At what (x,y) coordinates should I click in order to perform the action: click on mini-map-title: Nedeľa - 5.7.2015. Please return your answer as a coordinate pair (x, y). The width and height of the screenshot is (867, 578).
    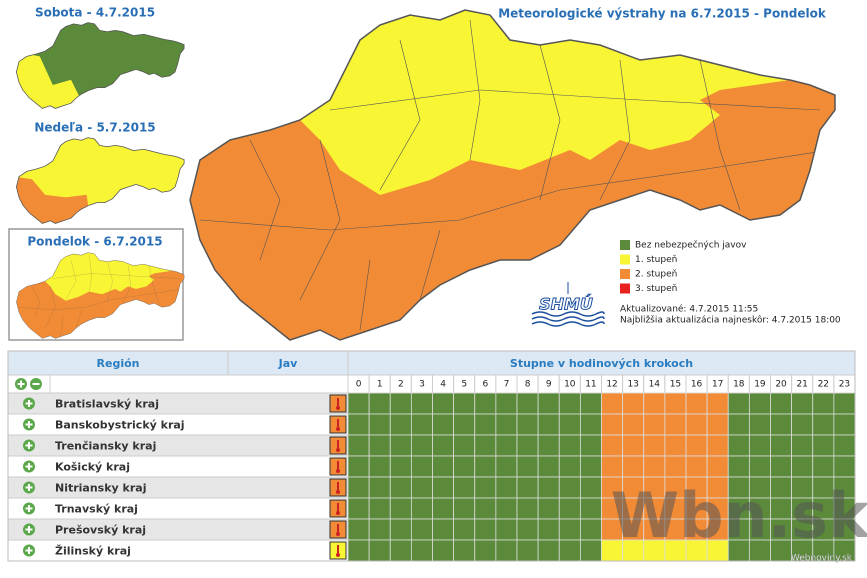
    Looking at the image, I should click on (94, 128).